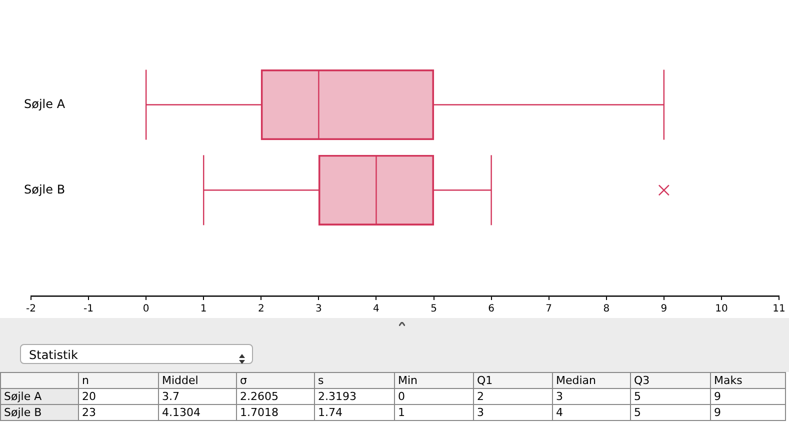 The image size is (789, 427). I want to click on x-tick-label: 4, so click(376, 309).